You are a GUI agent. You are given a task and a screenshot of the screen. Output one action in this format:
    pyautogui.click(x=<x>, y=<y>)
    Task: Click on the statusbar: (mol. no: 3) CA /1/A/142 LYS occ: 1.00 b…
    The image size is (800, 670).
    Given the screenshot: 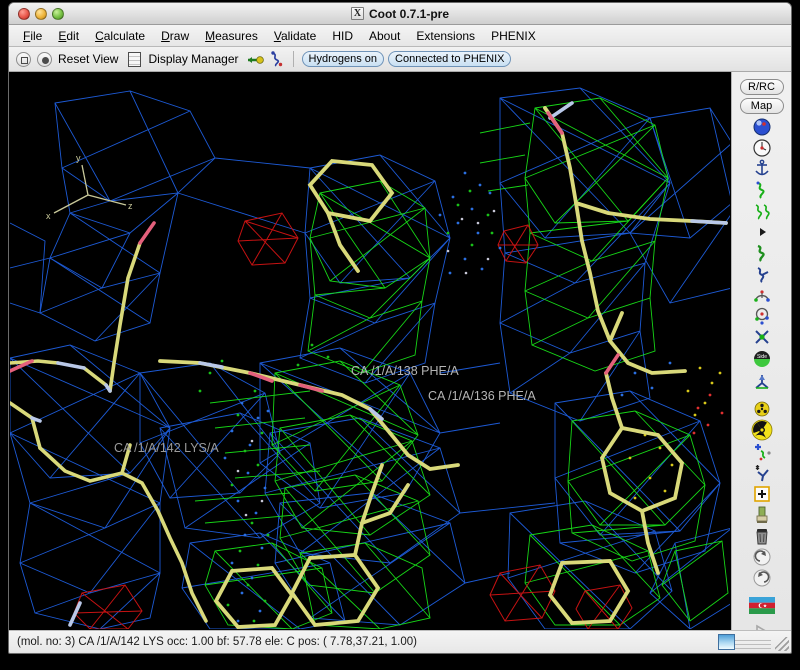 What is the action you would take?
    pyautogui.click(x=400, y=641)
    